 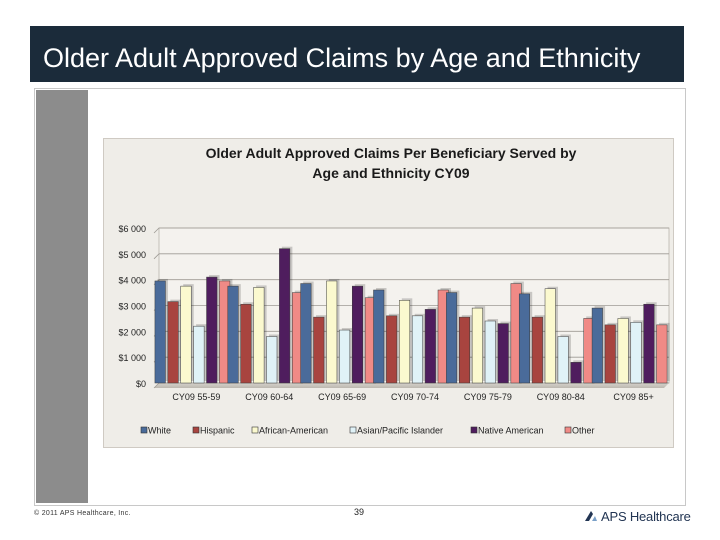 What do you see at coordinates (646, 516) in the screenshot?
I see `logo-text: APS Healthcare` at bounding box center [646, 516].